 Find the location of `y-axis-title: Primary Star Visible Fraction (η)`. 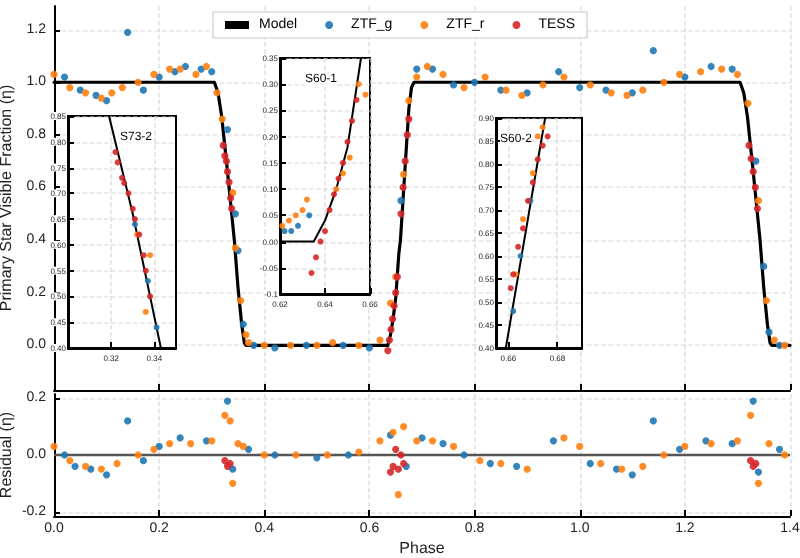

y-axis-title: Primary Star Visible Fraction (η) is located at coordinates (7, 198).